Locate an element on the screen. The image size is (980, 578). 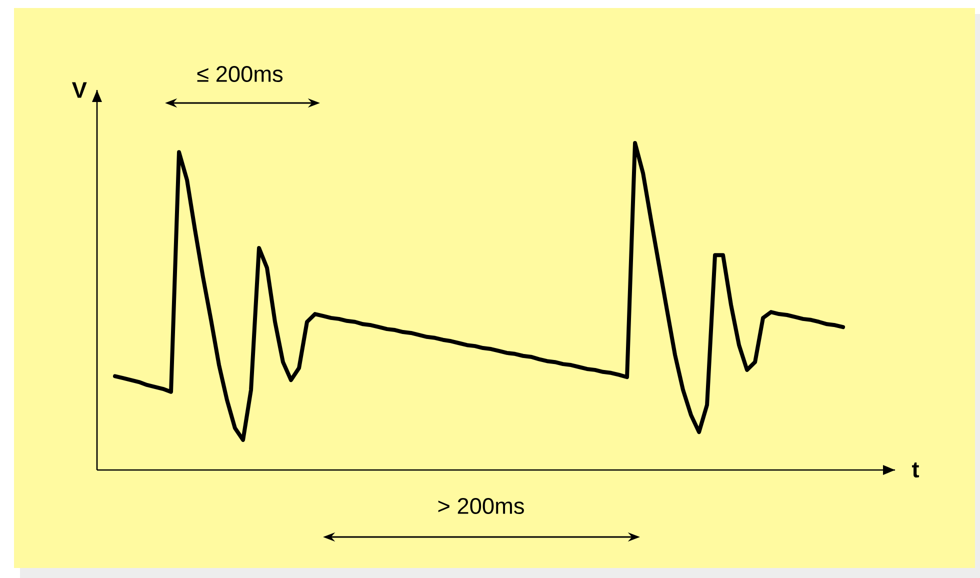
y-axis-title: V is located at coordinates (79, 90).